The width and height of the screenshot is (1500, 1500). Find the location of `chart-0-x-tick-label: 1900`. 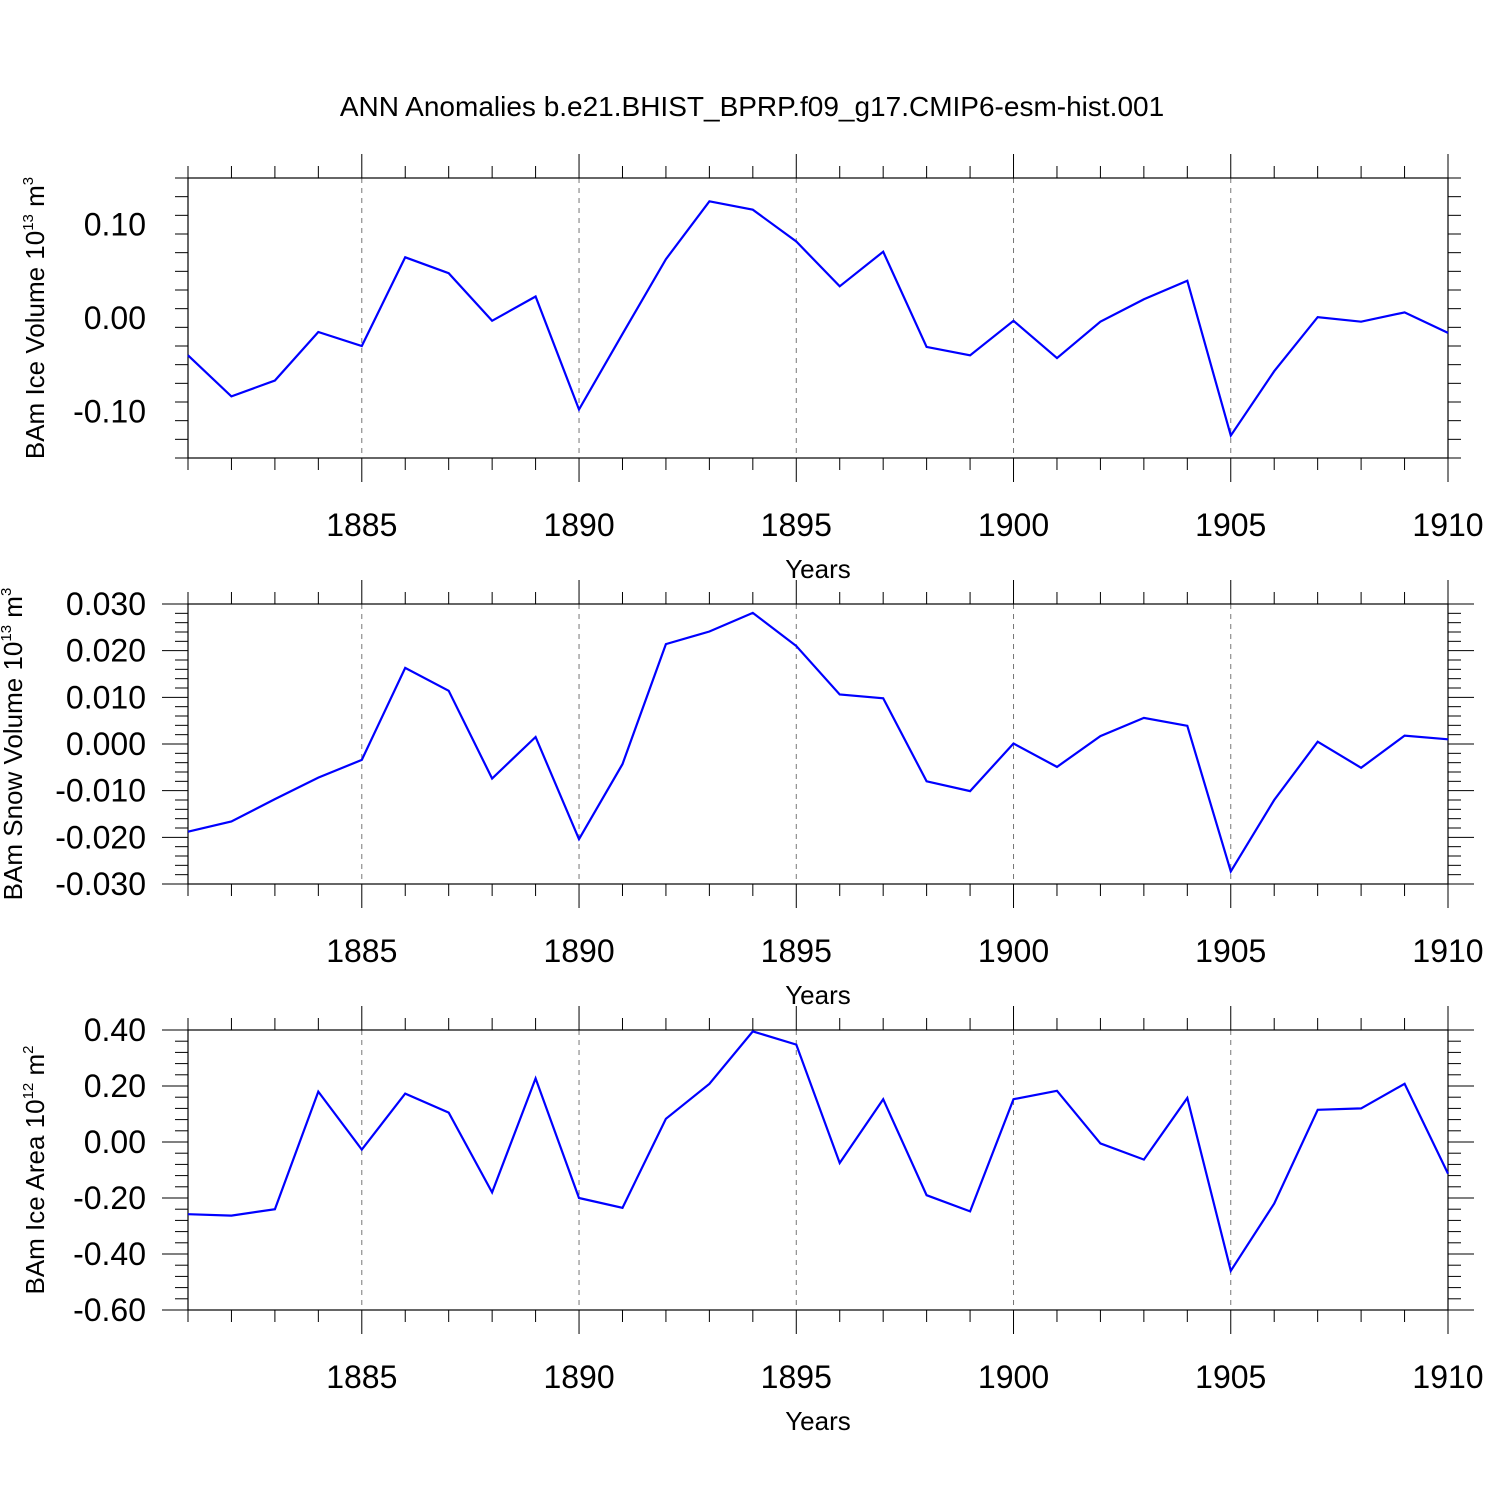

chart-0-x-tick-label: 1900 is located at coordinates (1013, 525).